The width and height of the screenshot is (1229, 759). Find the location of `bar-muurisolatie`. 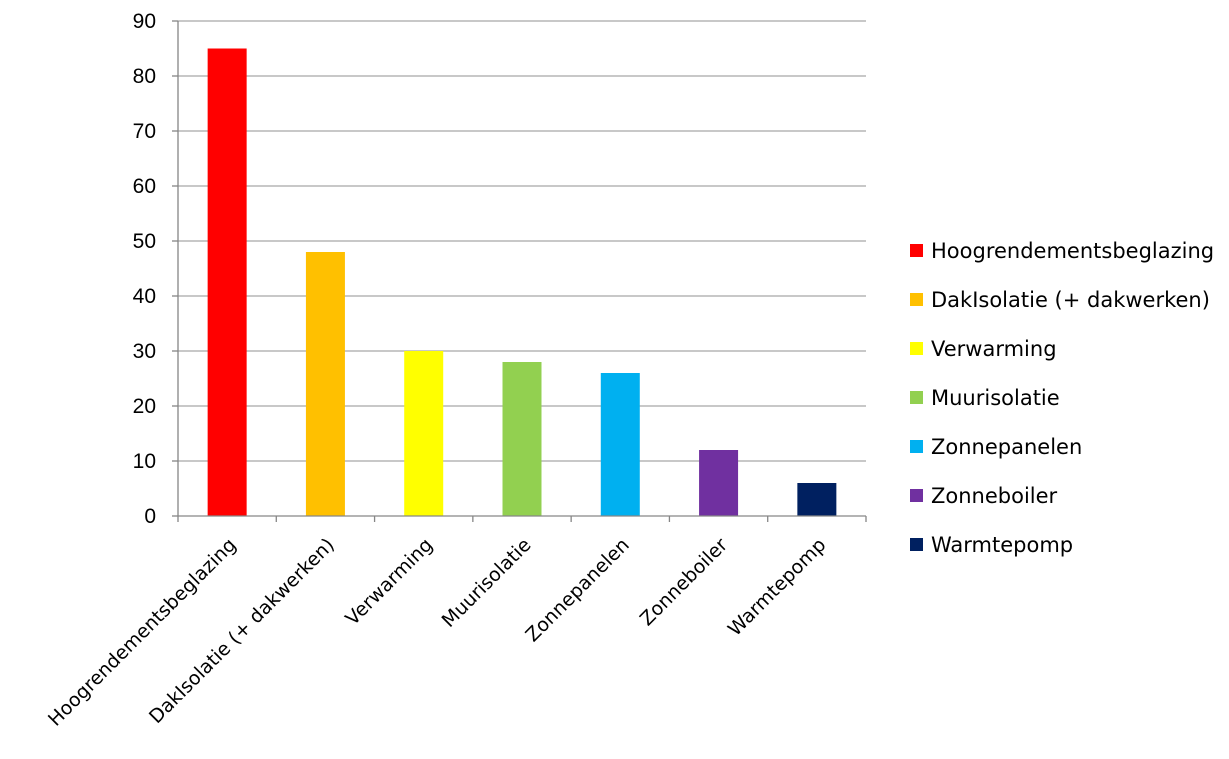

bar-muurisolatie is located at coordinates (522, 439).